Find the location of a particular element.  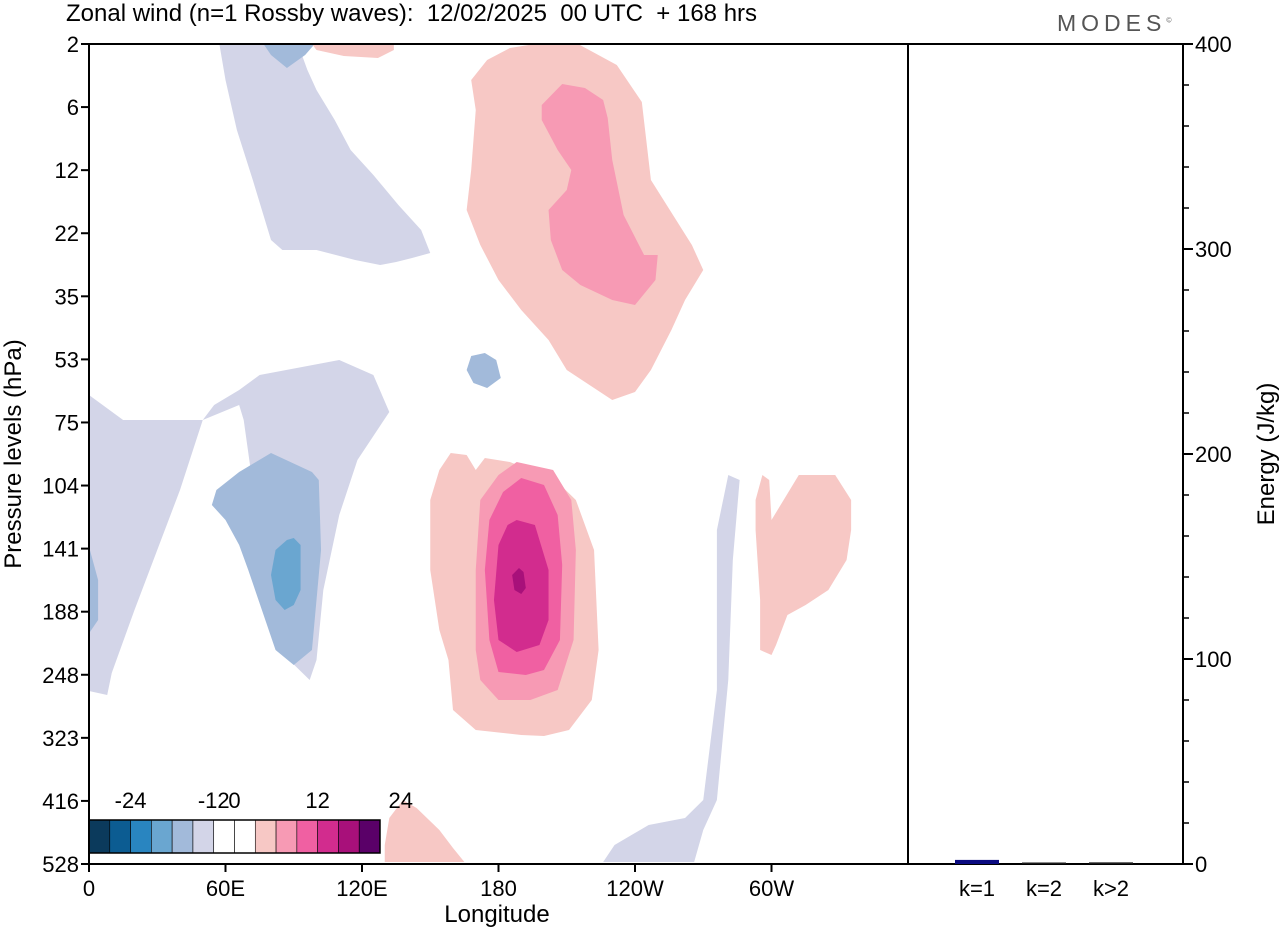

energy-tick-label: 0 is located at coordinates (1201, 864).